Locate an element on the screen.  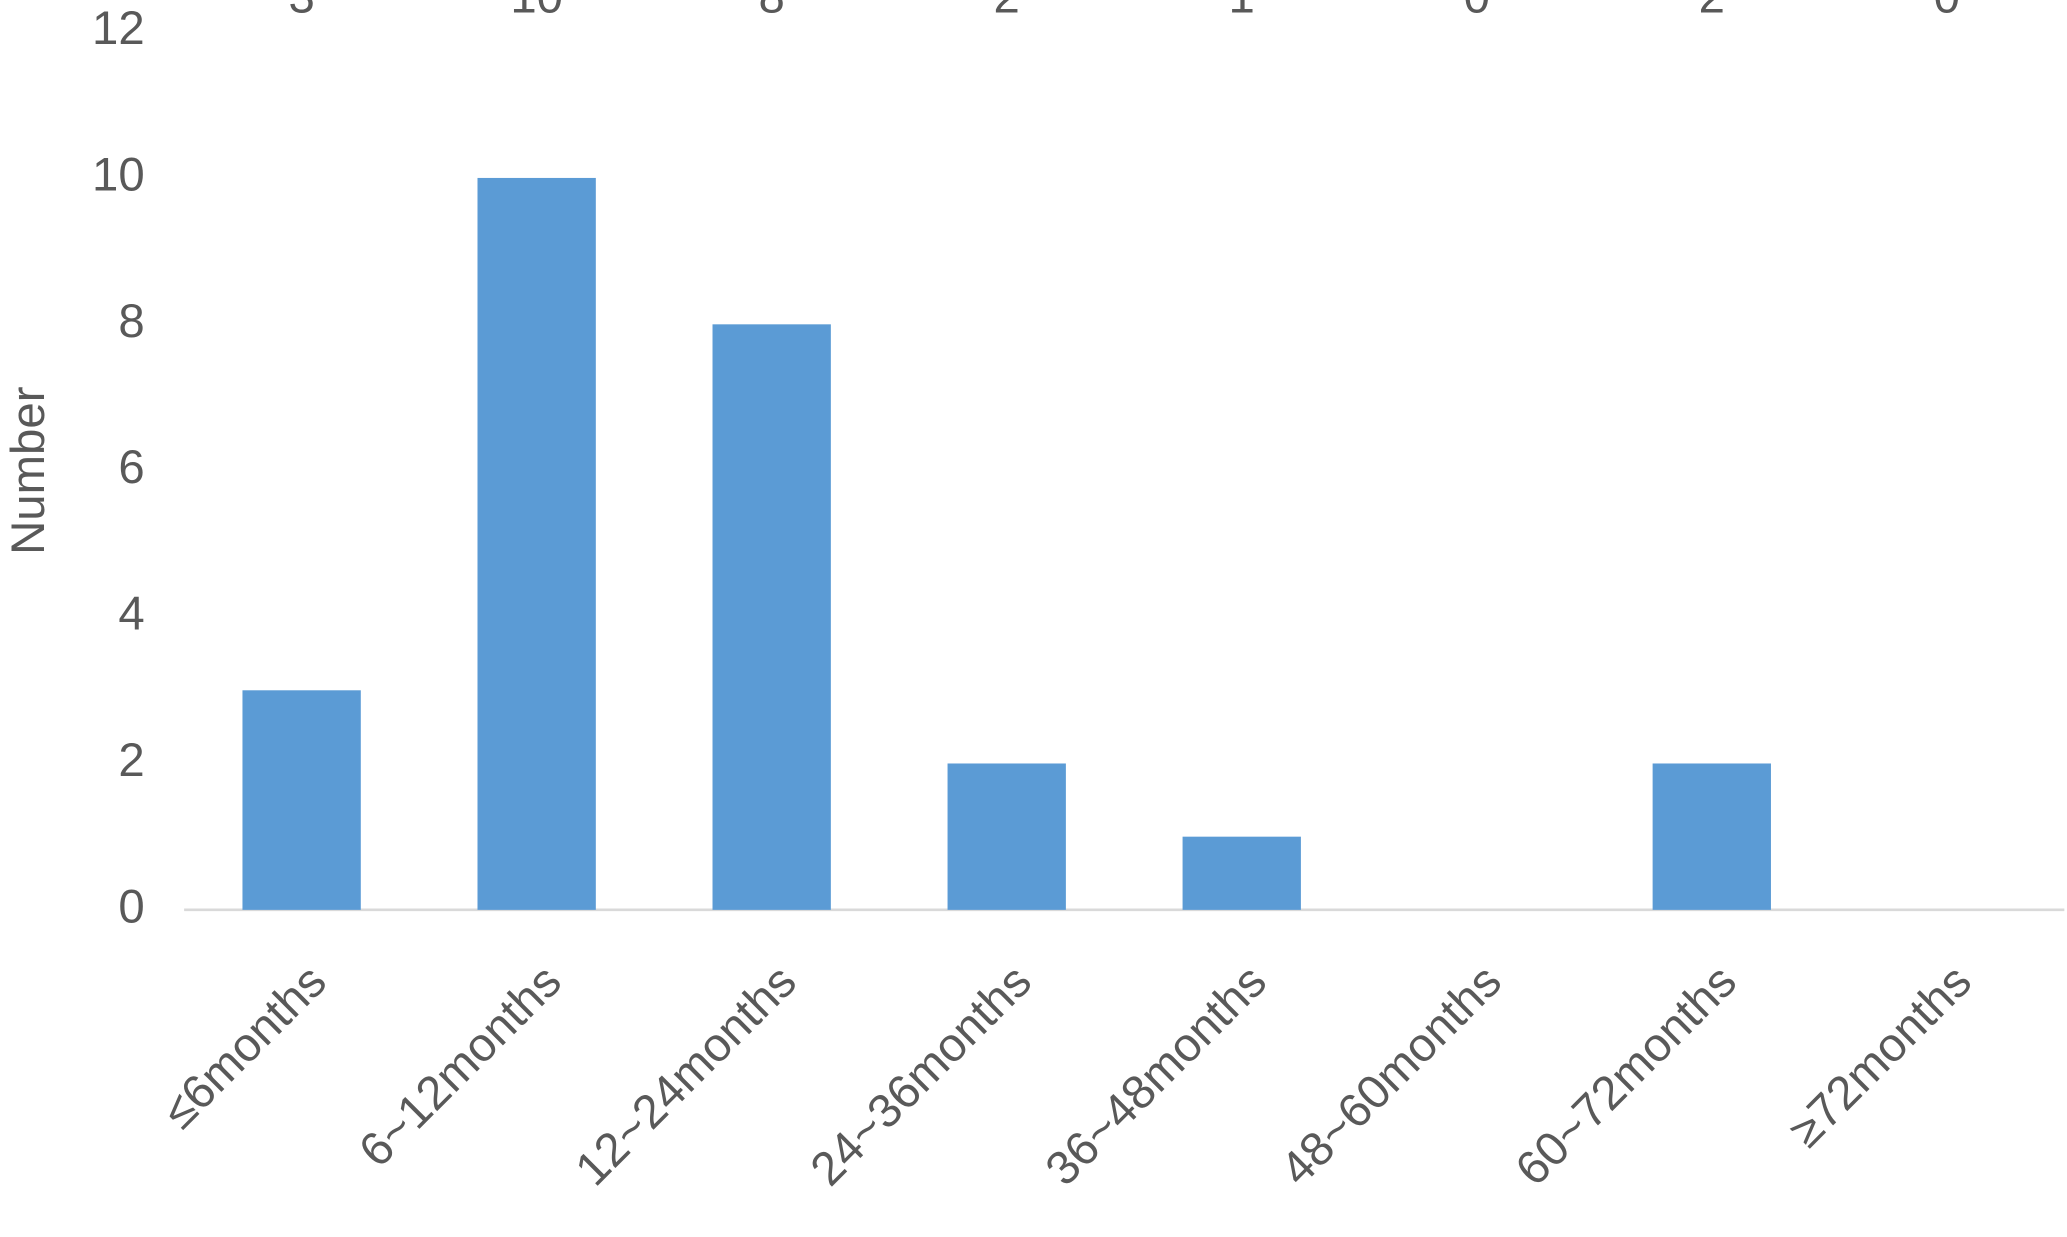
y-tick-label: 6 is located at coordinates (131, 467).